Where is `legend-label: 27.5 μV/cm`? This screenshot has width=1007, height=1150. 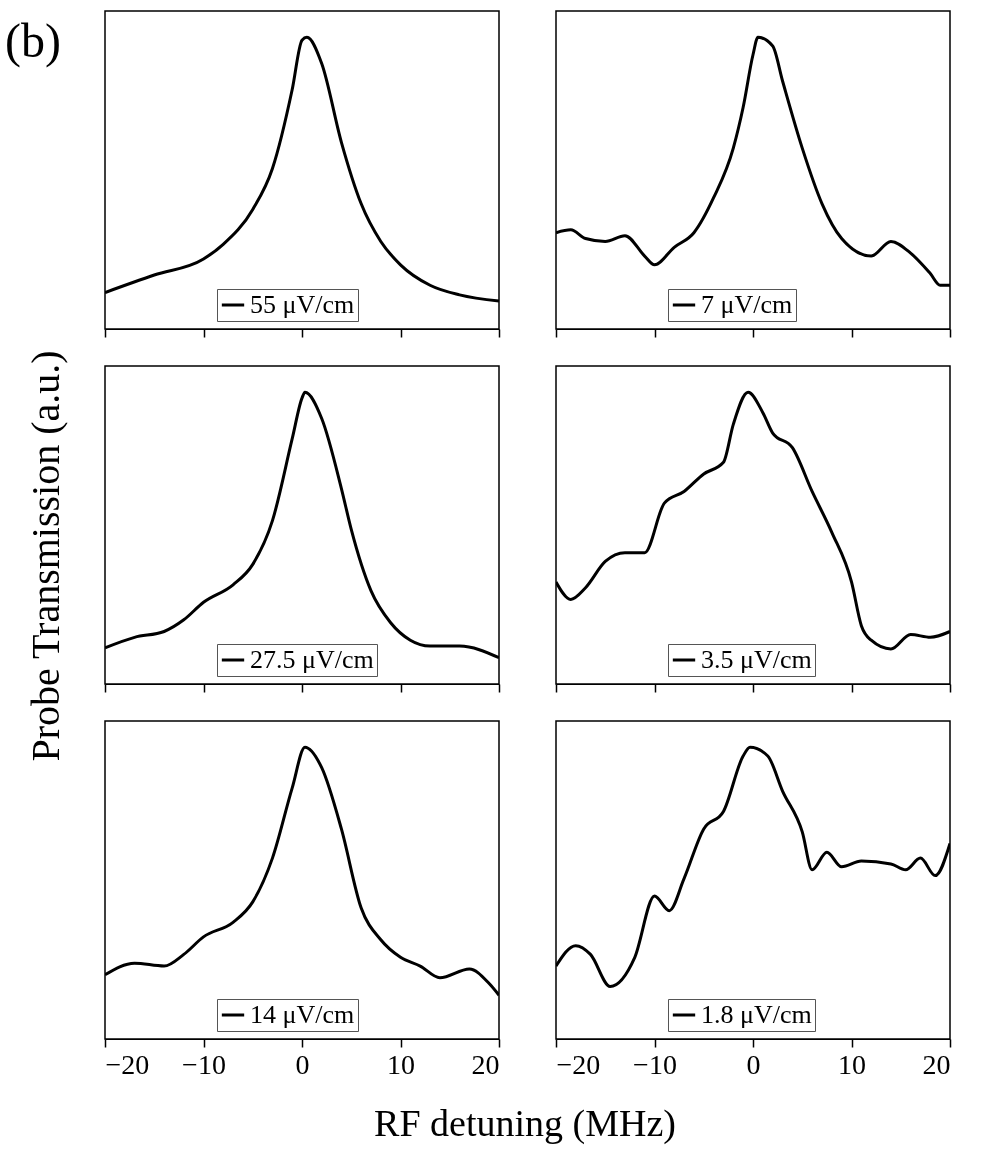 legend-label: 27.5 μV/cm is located at coordinates (312, 659).